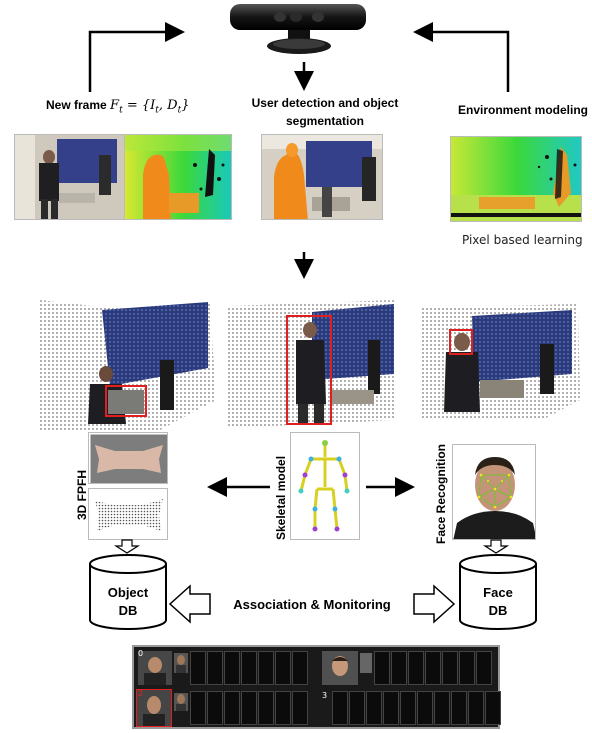 The image size is (592, 733). Describe the element at coordinates (128, 458) in the screenshot. I see `fpfh-object-image` at that location.